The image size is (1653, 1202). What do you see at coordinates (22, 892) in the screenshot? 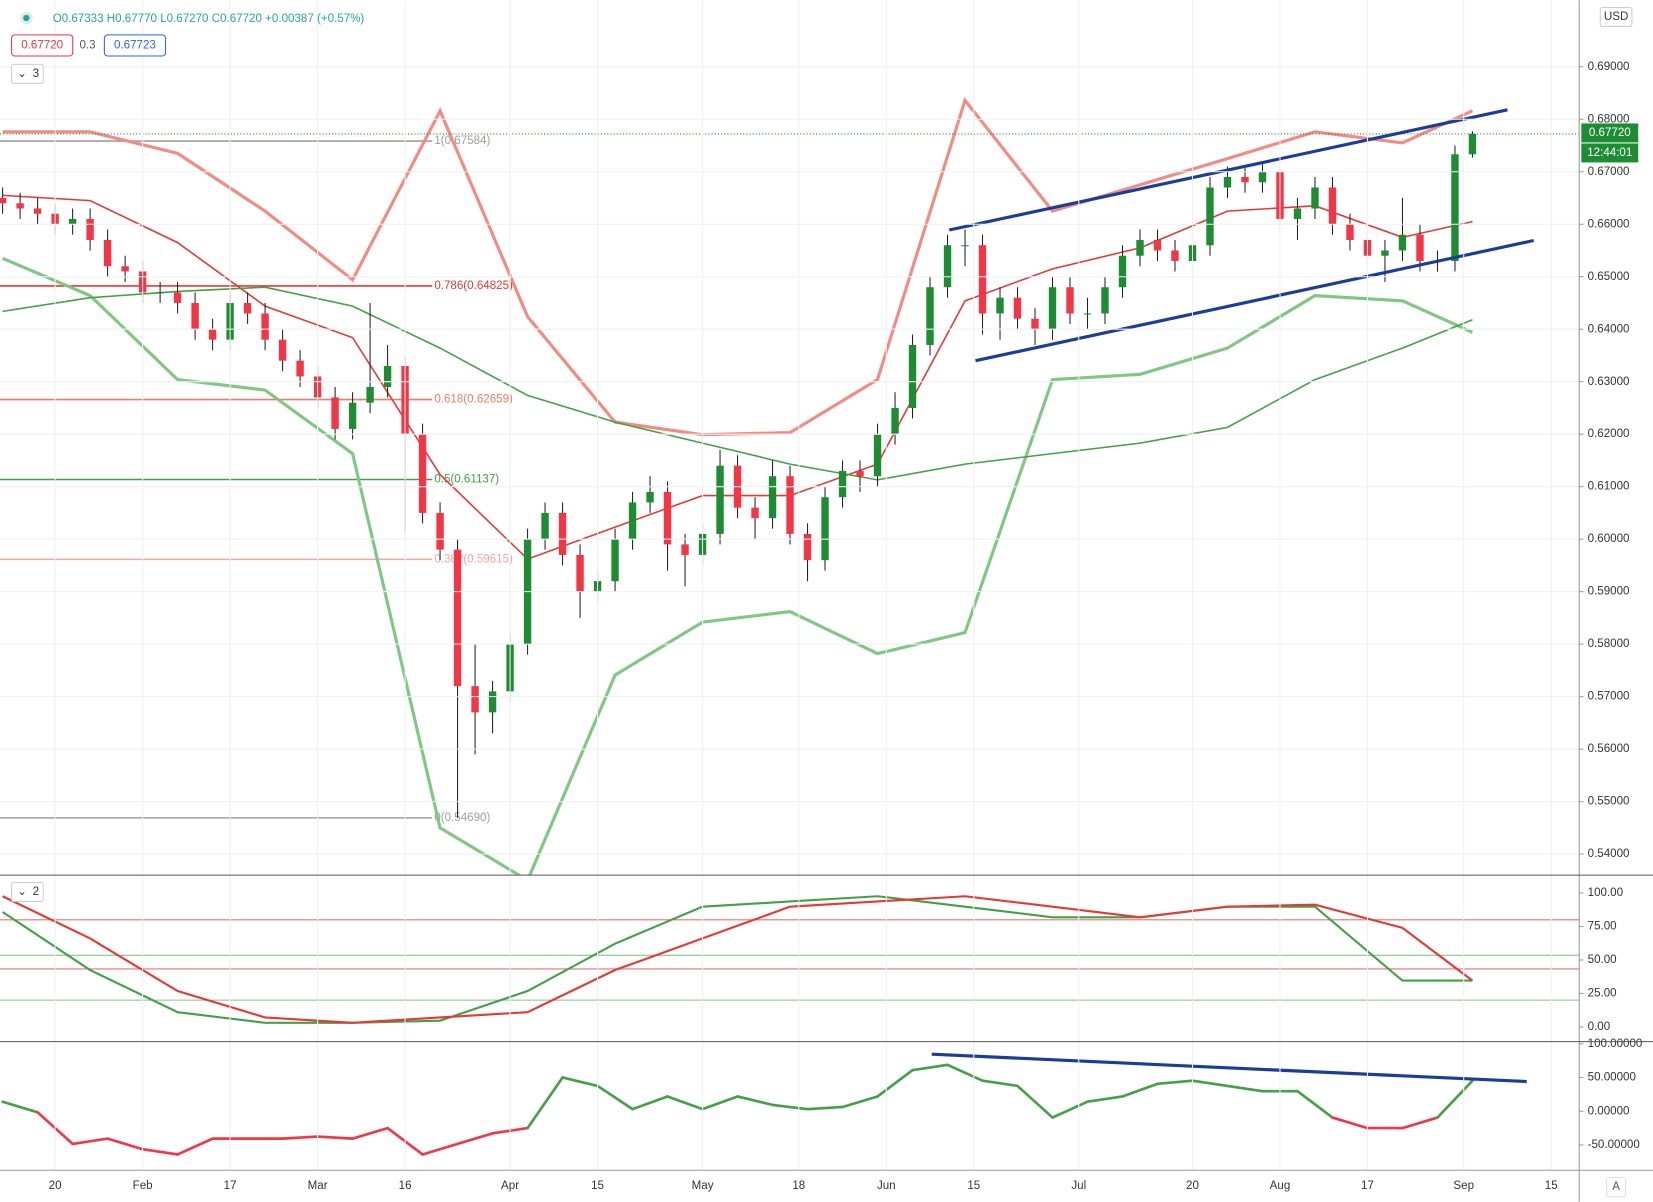
I see `chevron: ⌄` at bounding box center [22, 892].